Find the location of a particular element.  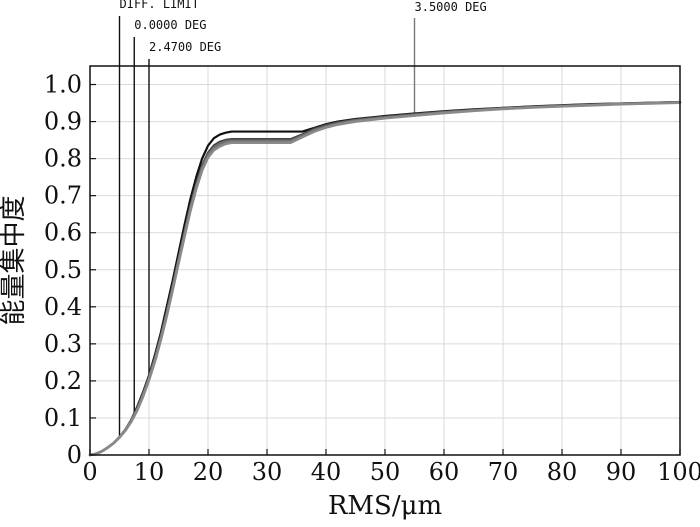

y-tick-label-0: 0 is located at coordinates (74, 455).